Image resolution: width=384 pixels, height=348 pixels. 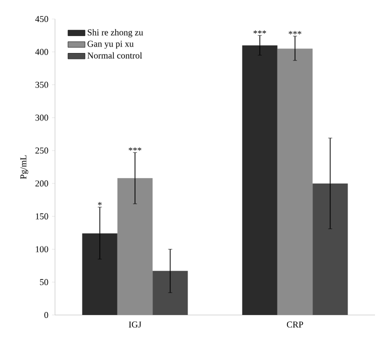 I want to click on y-tick-label: 300, so click(x=41, y=117).